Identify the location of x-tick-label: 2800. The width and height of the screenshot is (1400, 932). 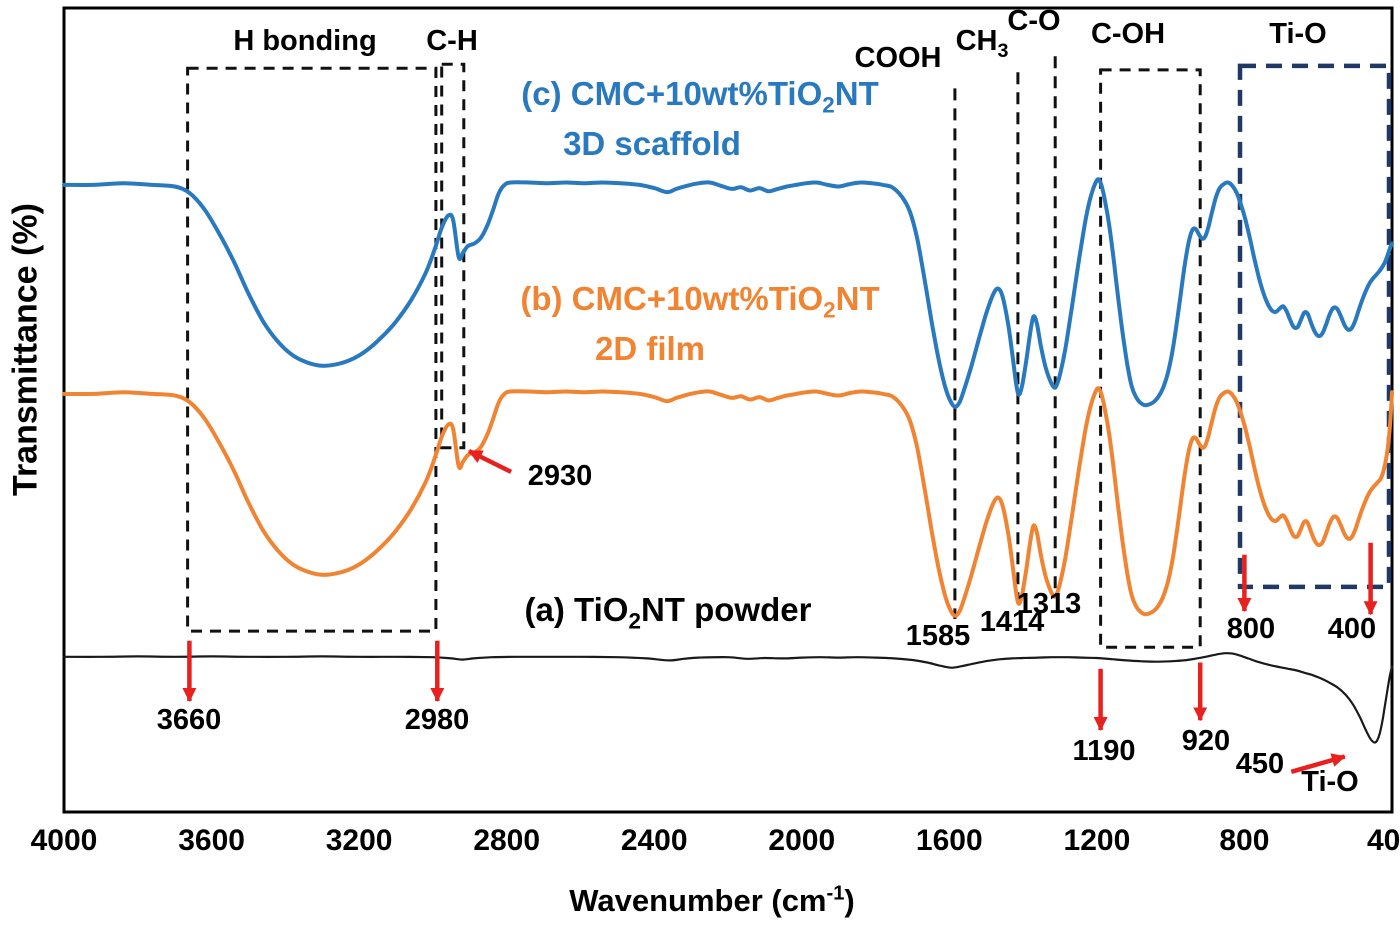
(507, 840).